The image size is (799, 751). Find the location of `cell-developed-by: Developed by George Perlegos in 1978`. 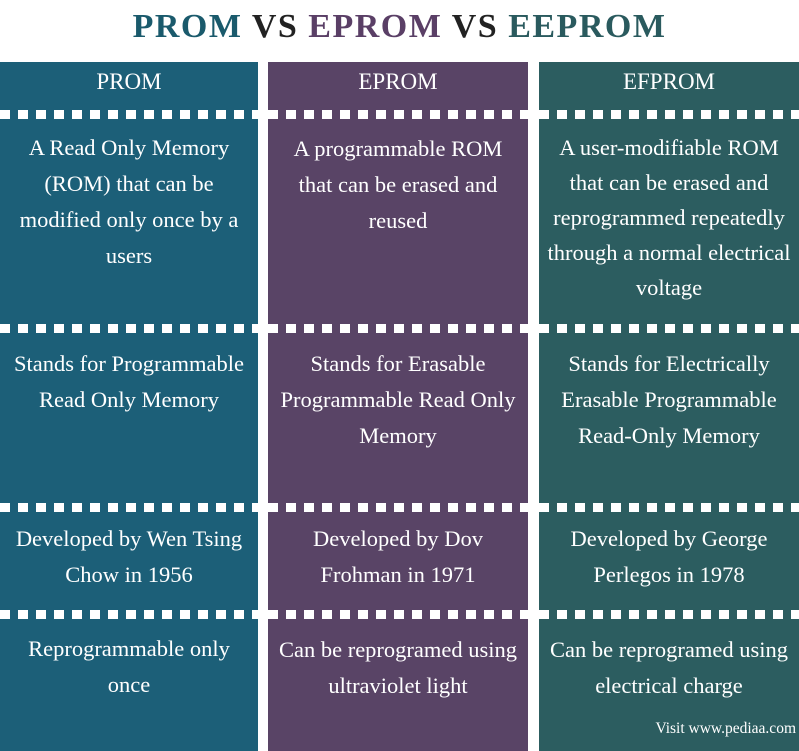

cell-developed-by: Developed by George Perlegos in 1978 is located at coordinates (669, 556).